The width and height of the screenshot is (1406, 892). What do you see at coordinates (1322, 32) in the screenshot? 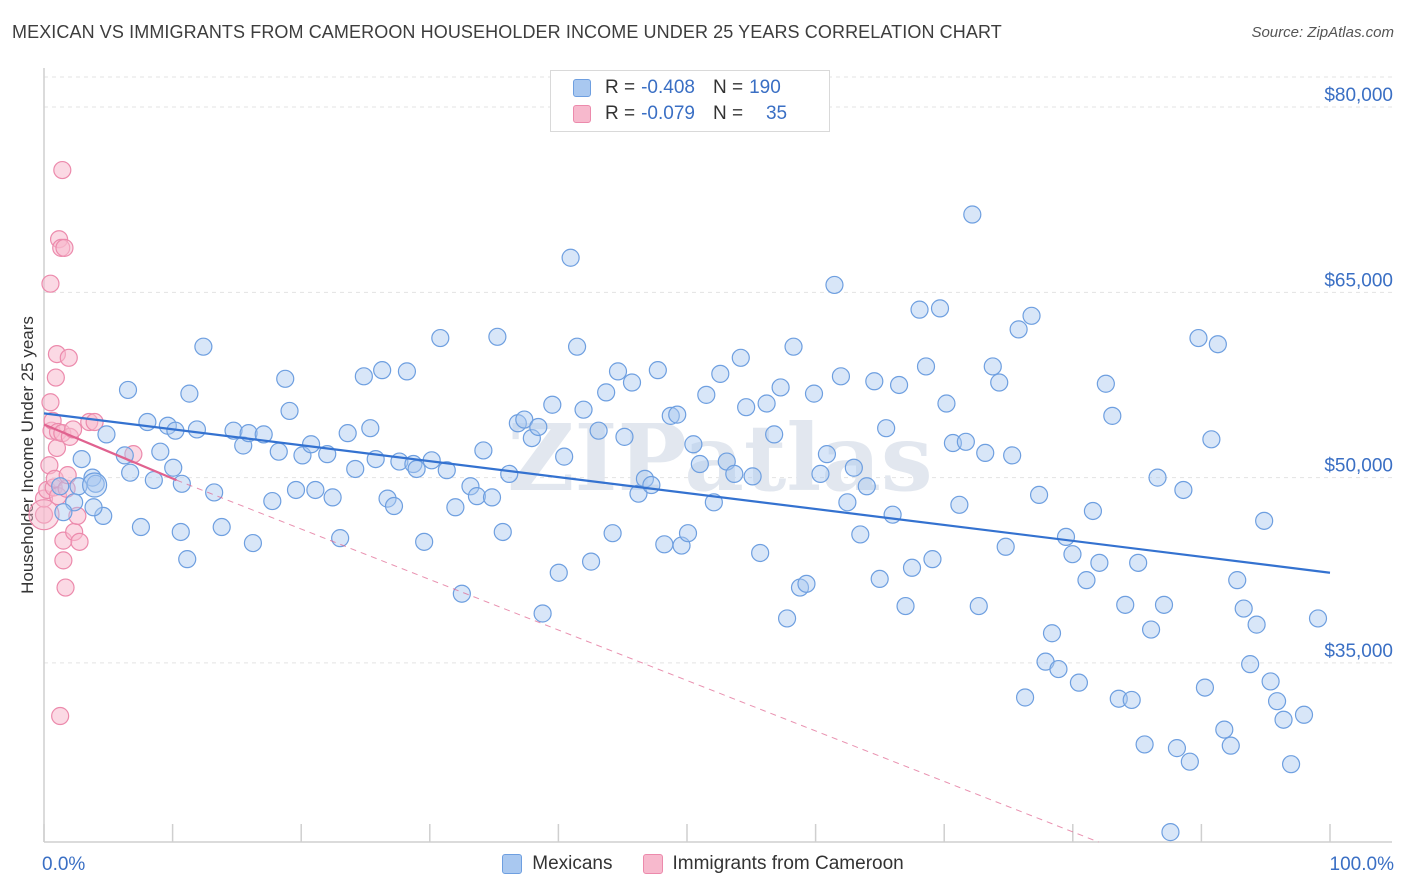
I see `source-credit: Source: ZipAtlas.com` at bounding box center [1322, 32].